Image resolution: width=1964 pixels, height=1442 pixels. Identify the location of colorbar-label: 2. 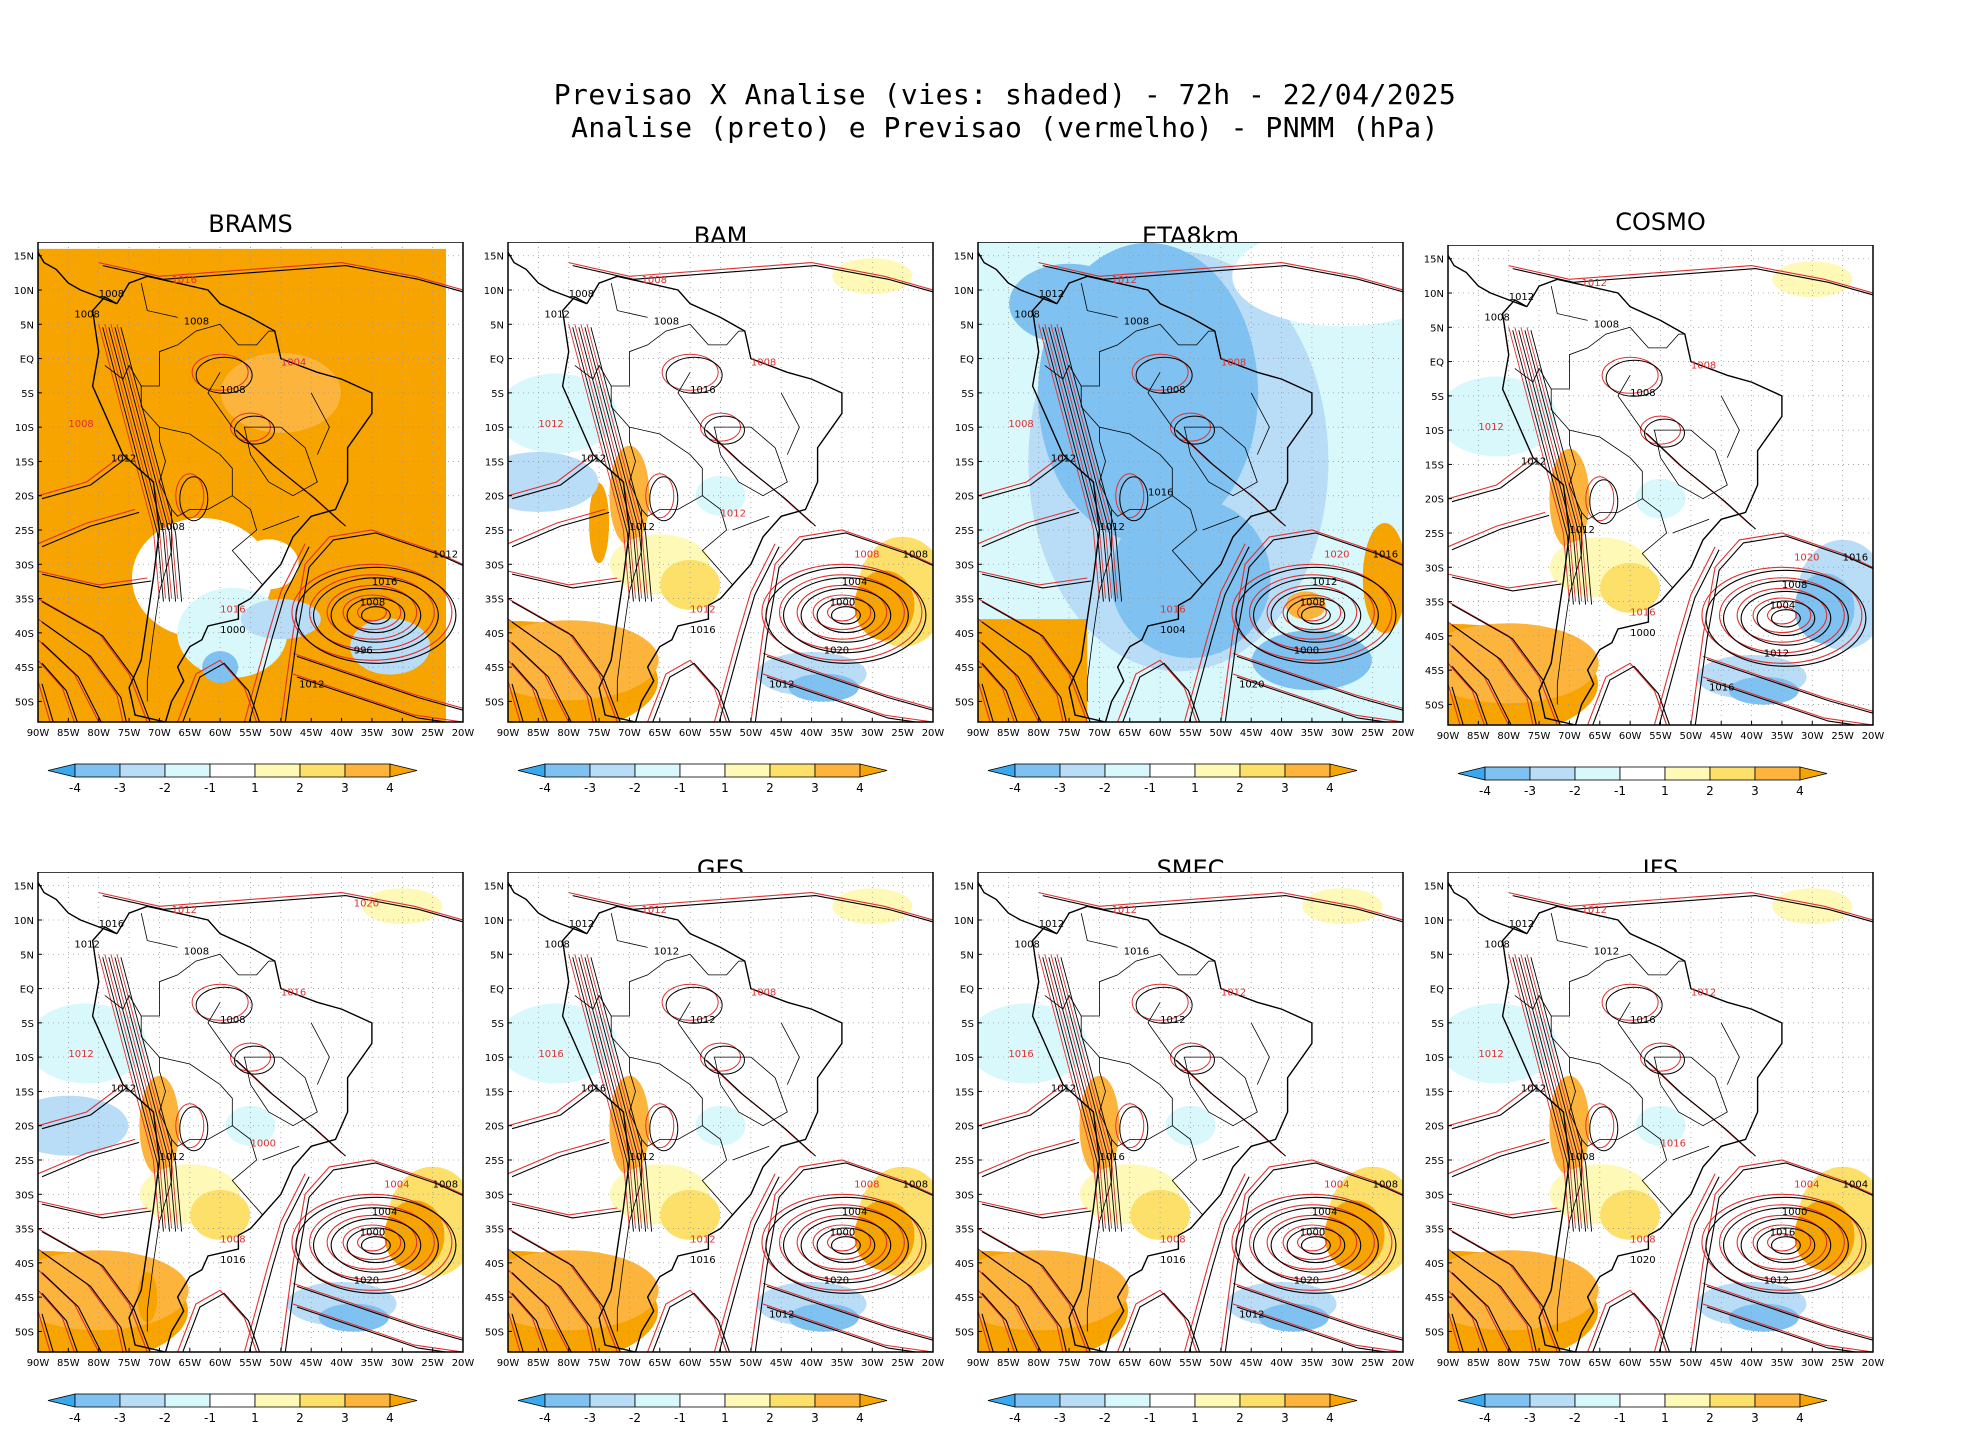
(1710, 791).